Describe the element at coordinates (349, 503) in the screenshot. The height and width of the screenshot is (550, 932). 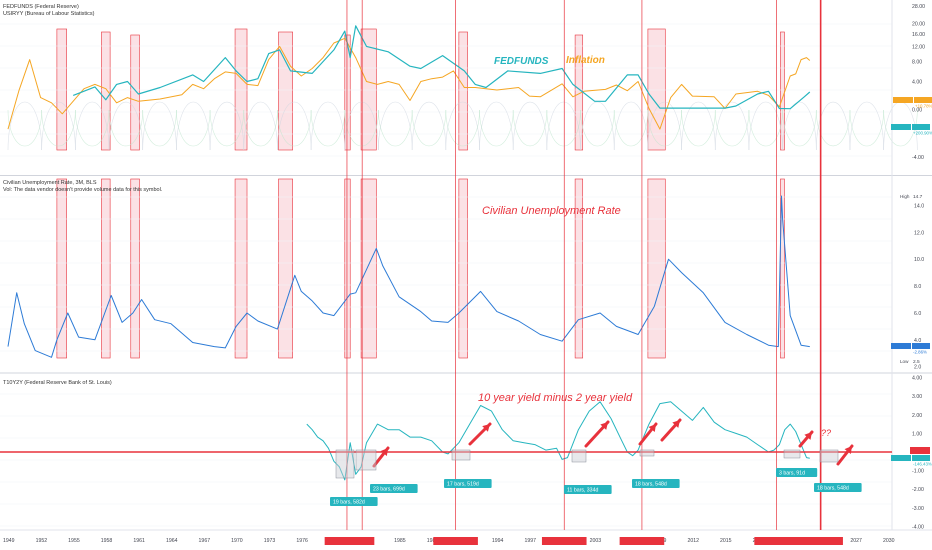
I see `measure-label: 19 bars, 582d` at that location.